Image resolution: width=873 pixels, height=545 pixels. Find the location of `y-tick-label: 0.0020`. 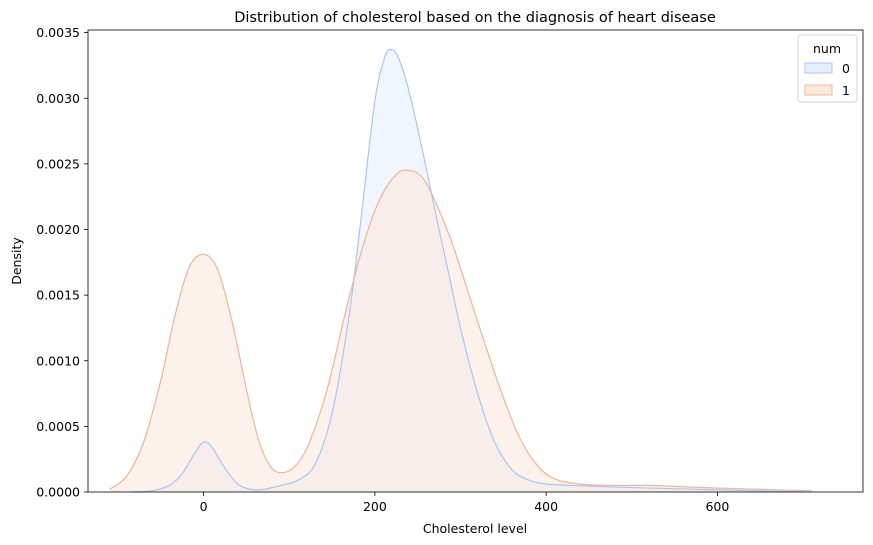

y-tick-label: 0.0020 is located at coordinates (58, 229).